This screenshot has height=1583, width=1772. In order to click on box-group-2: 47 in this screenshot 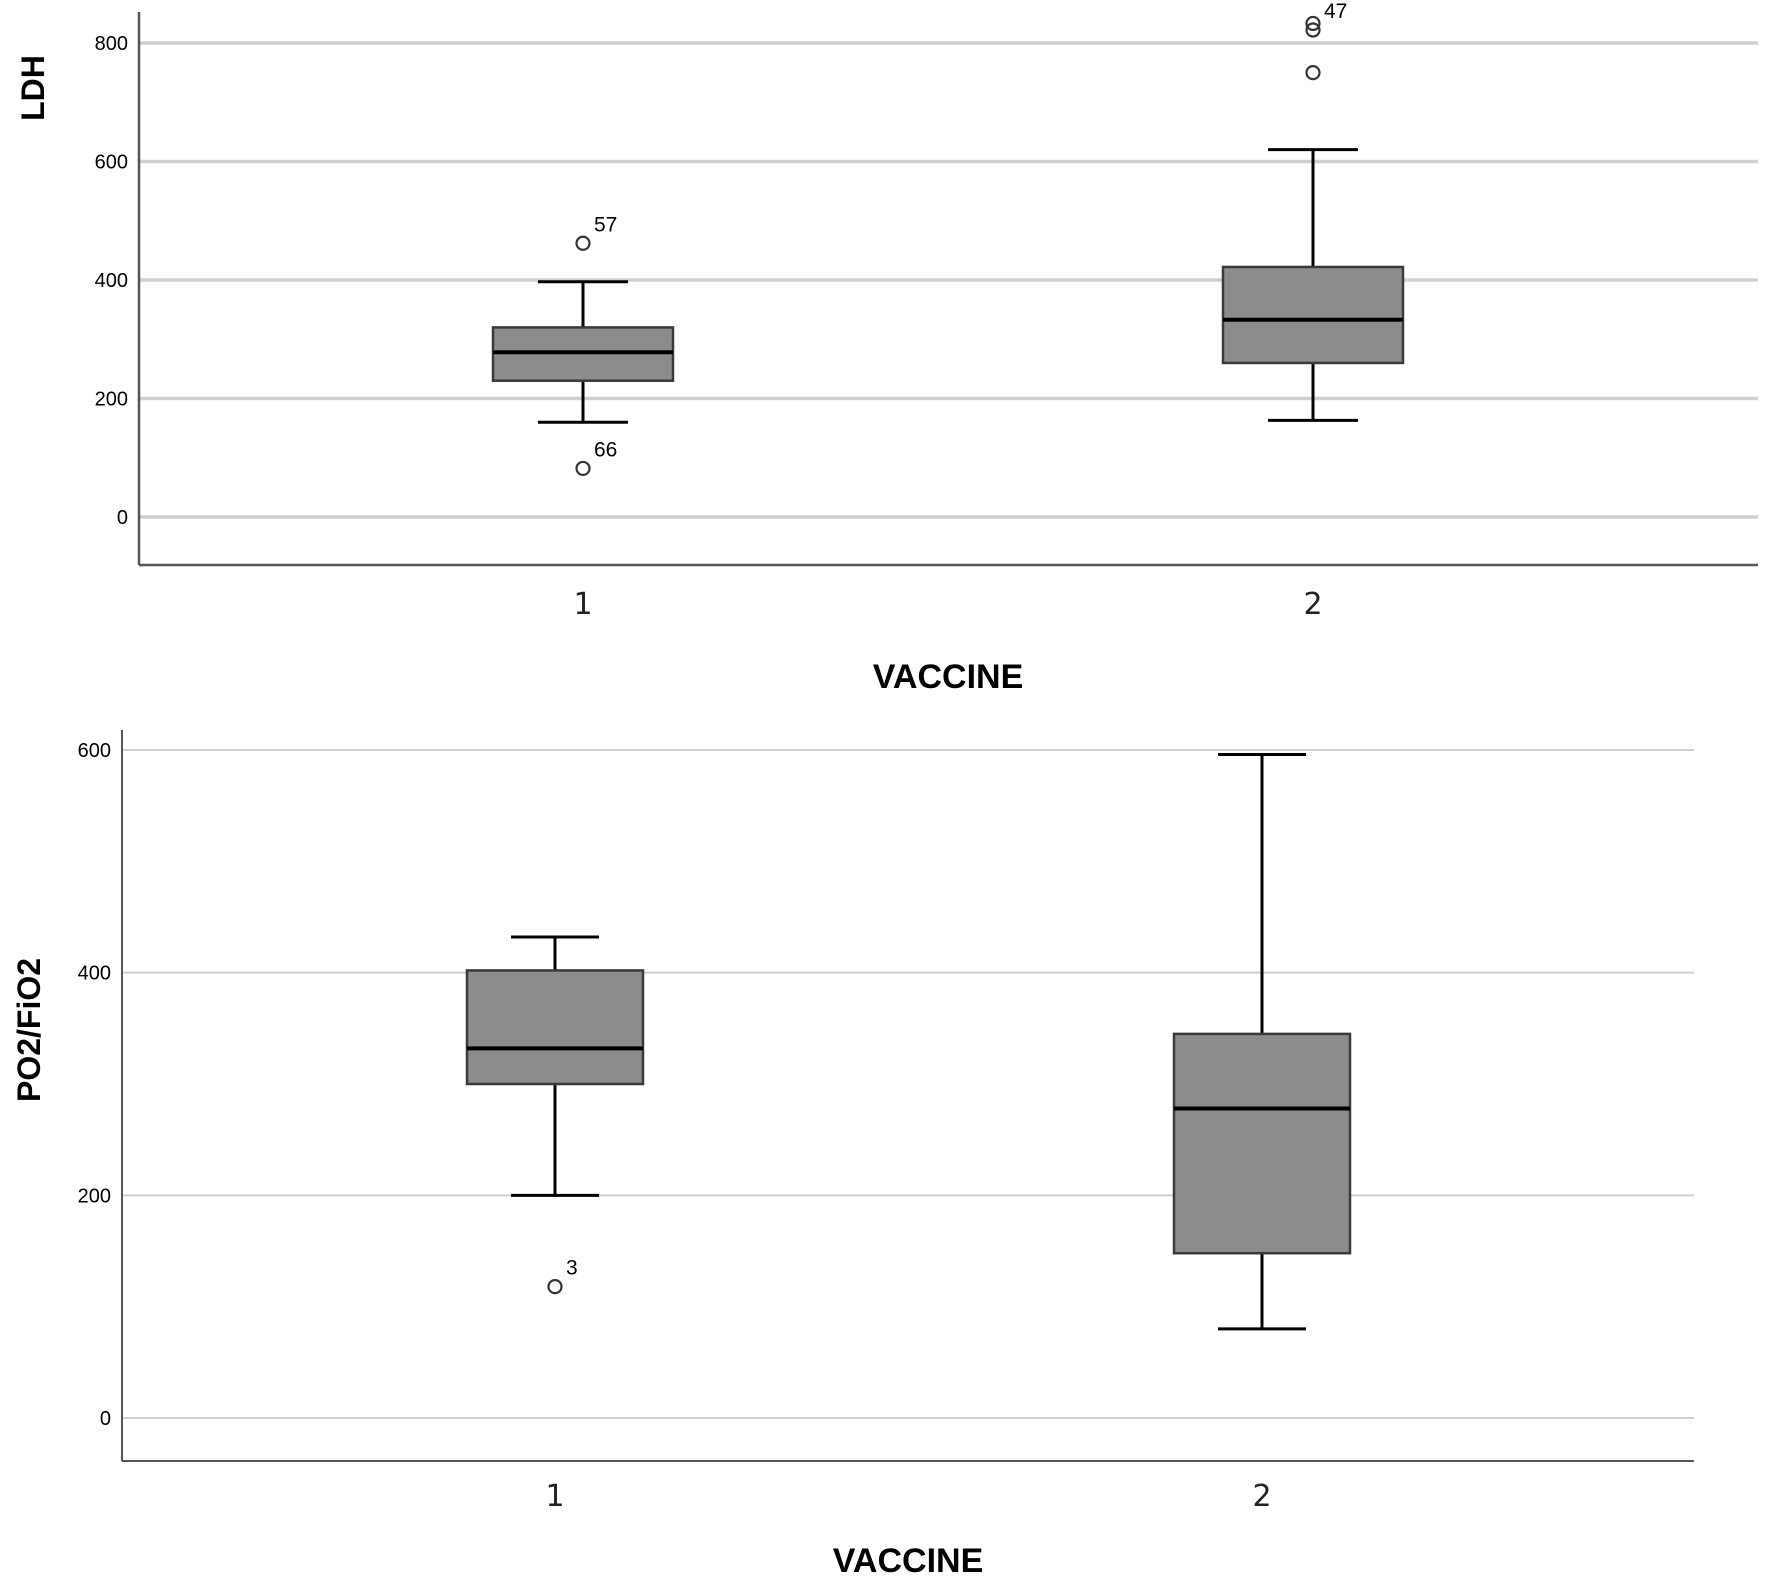, I will do `click(1313, 211)`.